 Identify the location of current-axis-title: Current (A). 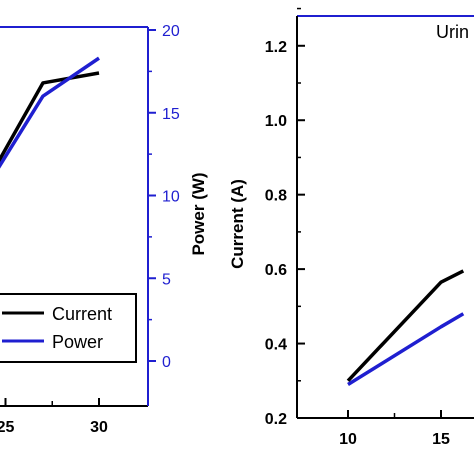
(237, 224).